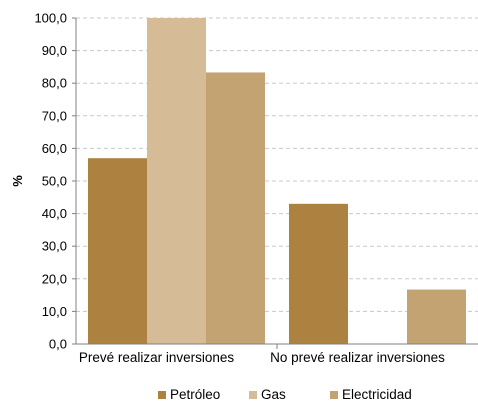 The height and width of the screenshot is (404, 478). What do you see at coordinates (54, 115) in the screenshot?
I see `y-tick-label: 70,0` at bounding box center [54, 115].